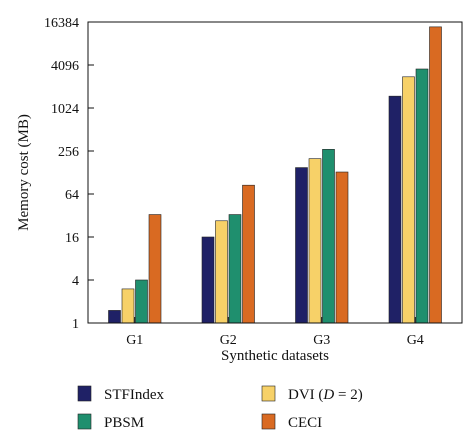 This screenshot has height=442, width=474. Describe the element at coordinates (220, 408) in the screenshot. I see `legend: STFIndex DVI (D = 2) PBSM CECI` at that location.